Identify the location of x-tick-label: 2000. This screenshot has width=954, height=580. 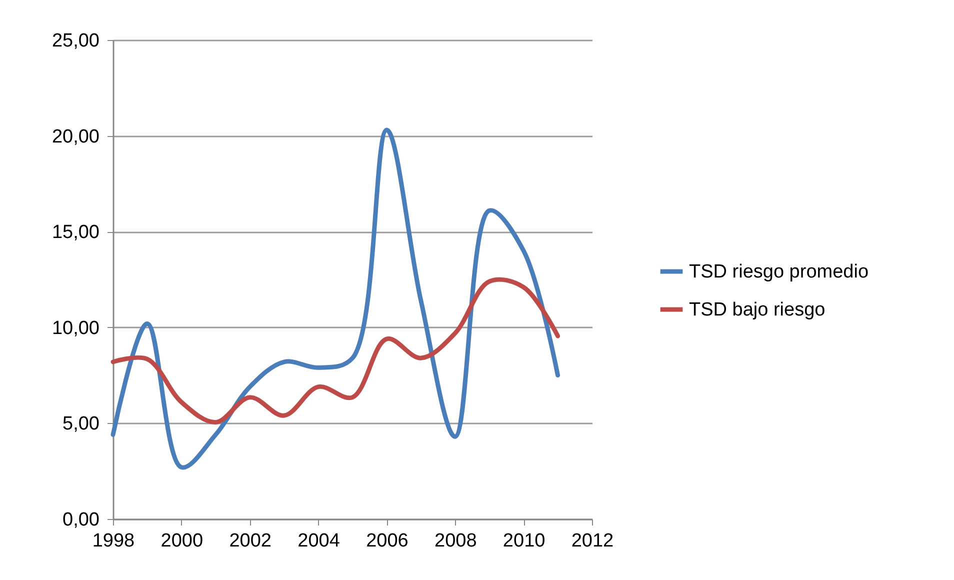
(182, 541).